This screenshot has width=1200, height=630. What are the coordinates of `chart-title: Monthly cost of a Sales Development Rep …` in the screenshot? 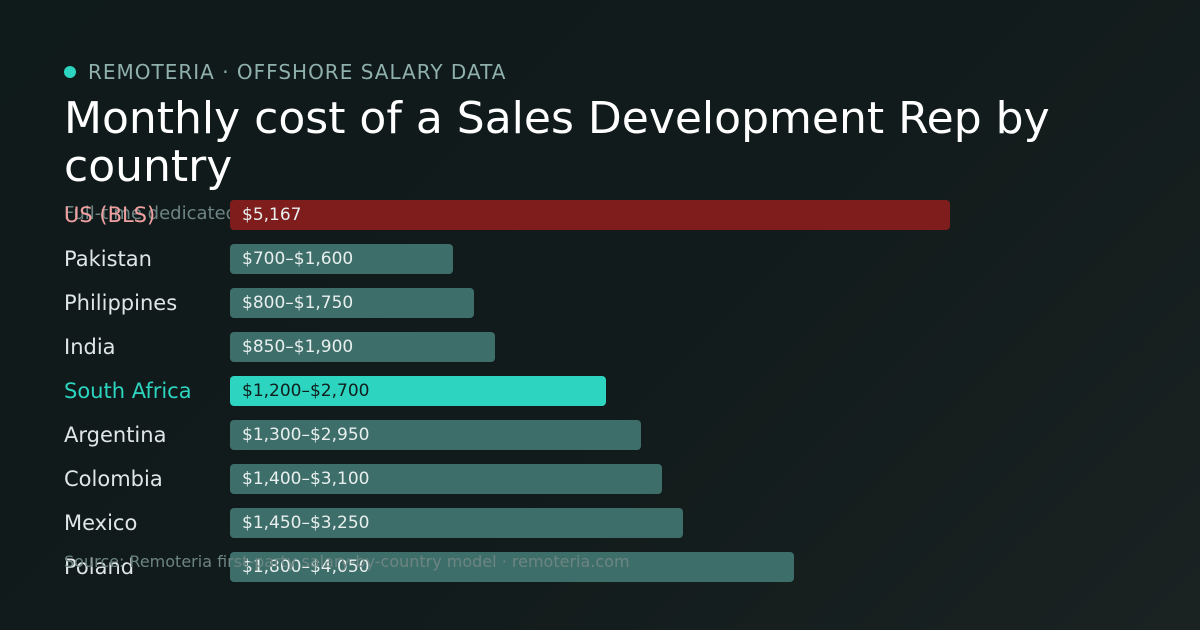 It's located at (557, 142).